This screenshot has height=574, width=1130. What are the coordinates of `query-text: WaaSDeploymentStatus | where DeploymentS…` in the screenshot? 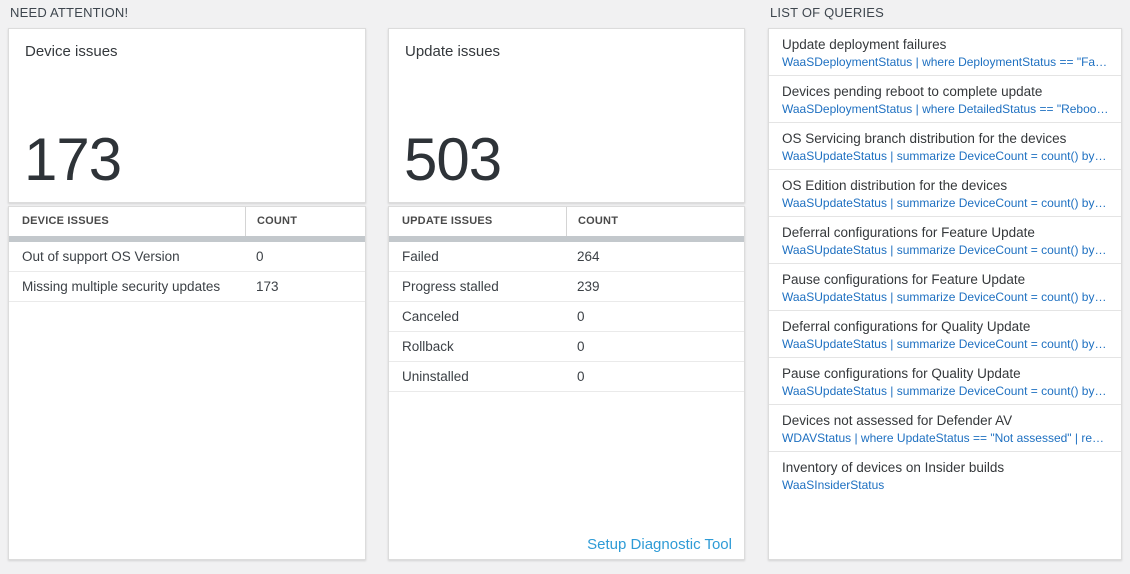 It's located at (945, 62).